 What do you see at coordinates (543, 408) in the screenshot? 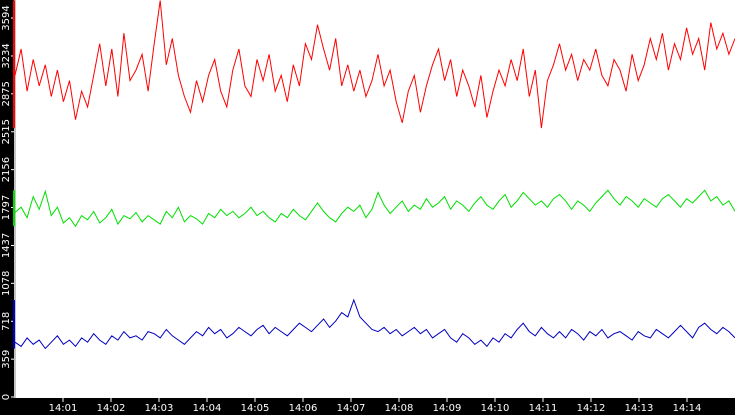
I see `x-tick-label: 14:11` at bounding box center [543, 408].